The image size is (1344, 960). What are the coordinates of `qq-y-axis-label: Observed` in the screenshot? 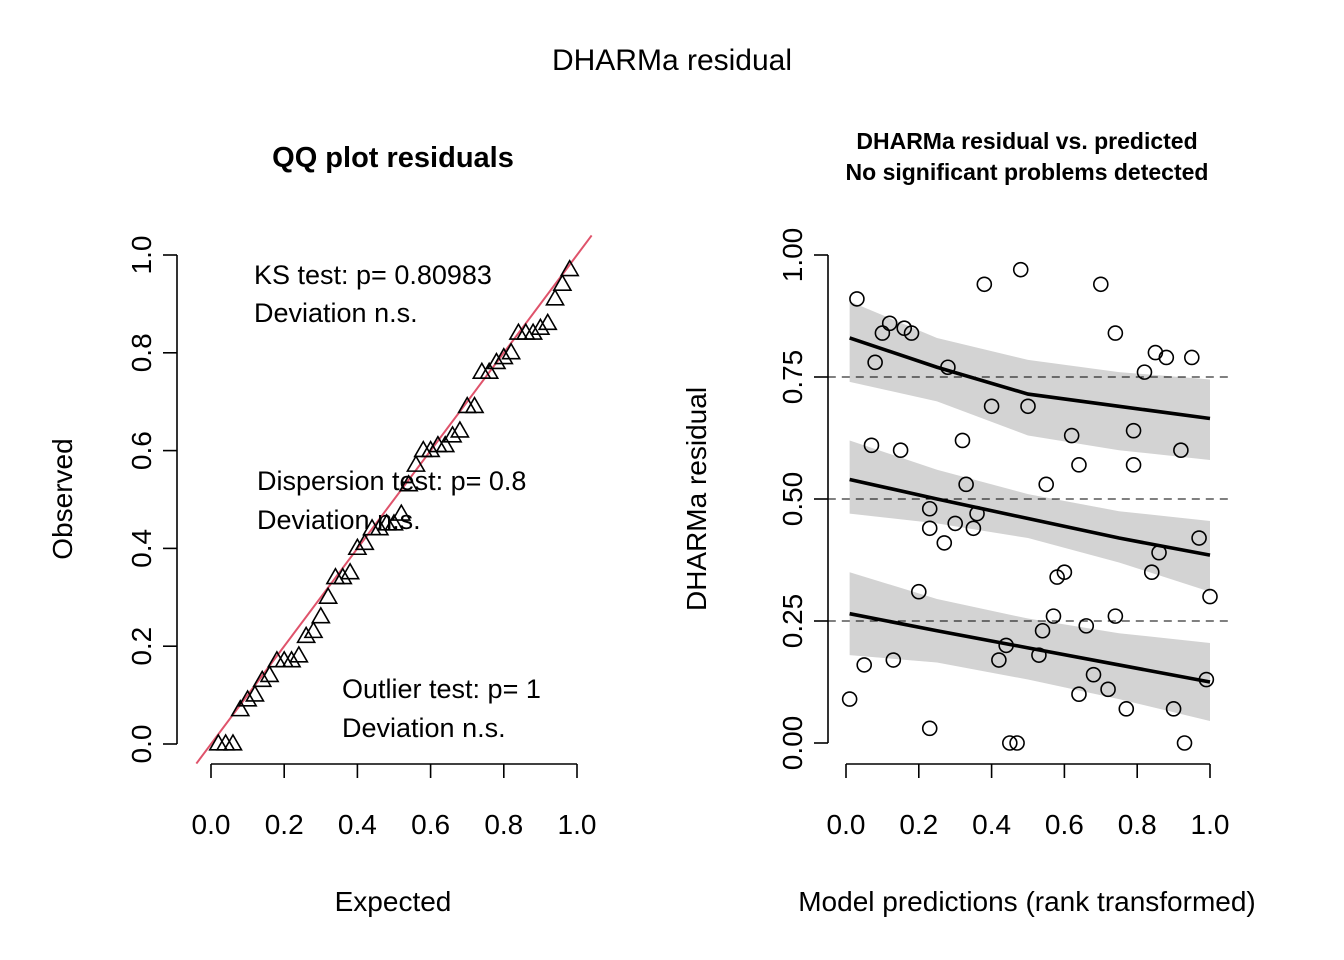 It's located at (62, 498).